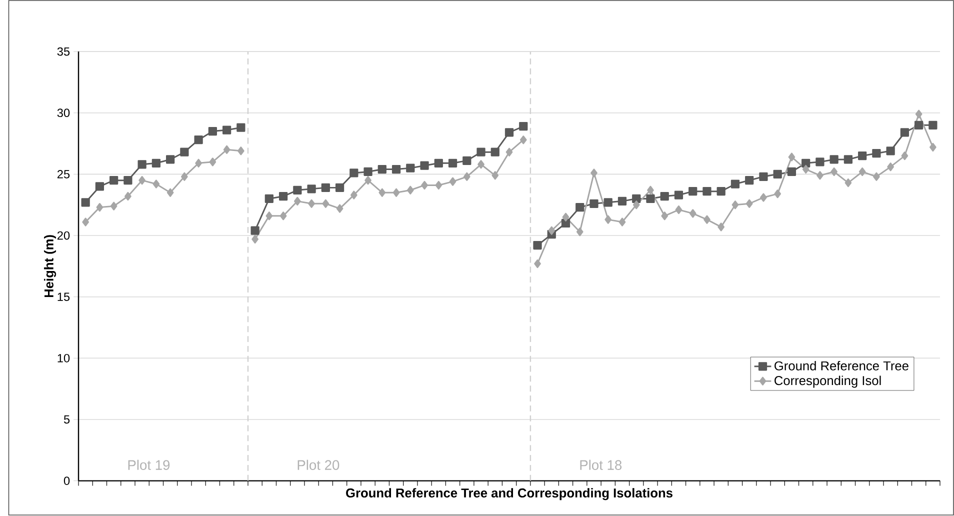  What do you see at coordinates (149, 465) in the screenshot?
I see `annotation: Plot 19` at bounding box center [149, 465].